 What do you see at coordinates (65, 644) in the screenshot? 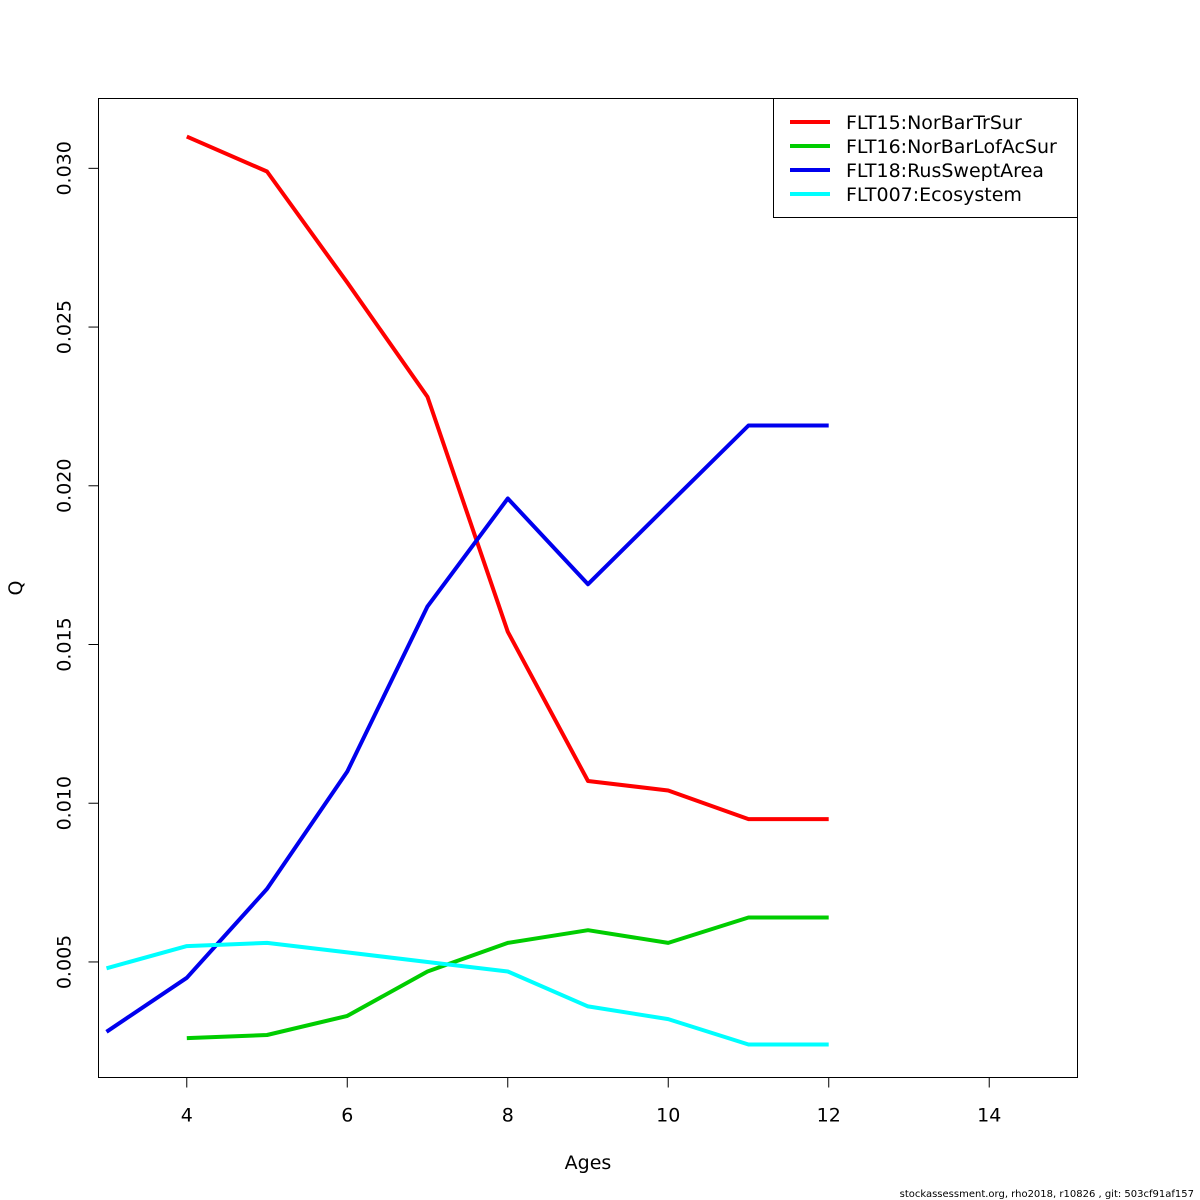
I see `y-tick-label: 0.015` at bounding box center [65, 644].